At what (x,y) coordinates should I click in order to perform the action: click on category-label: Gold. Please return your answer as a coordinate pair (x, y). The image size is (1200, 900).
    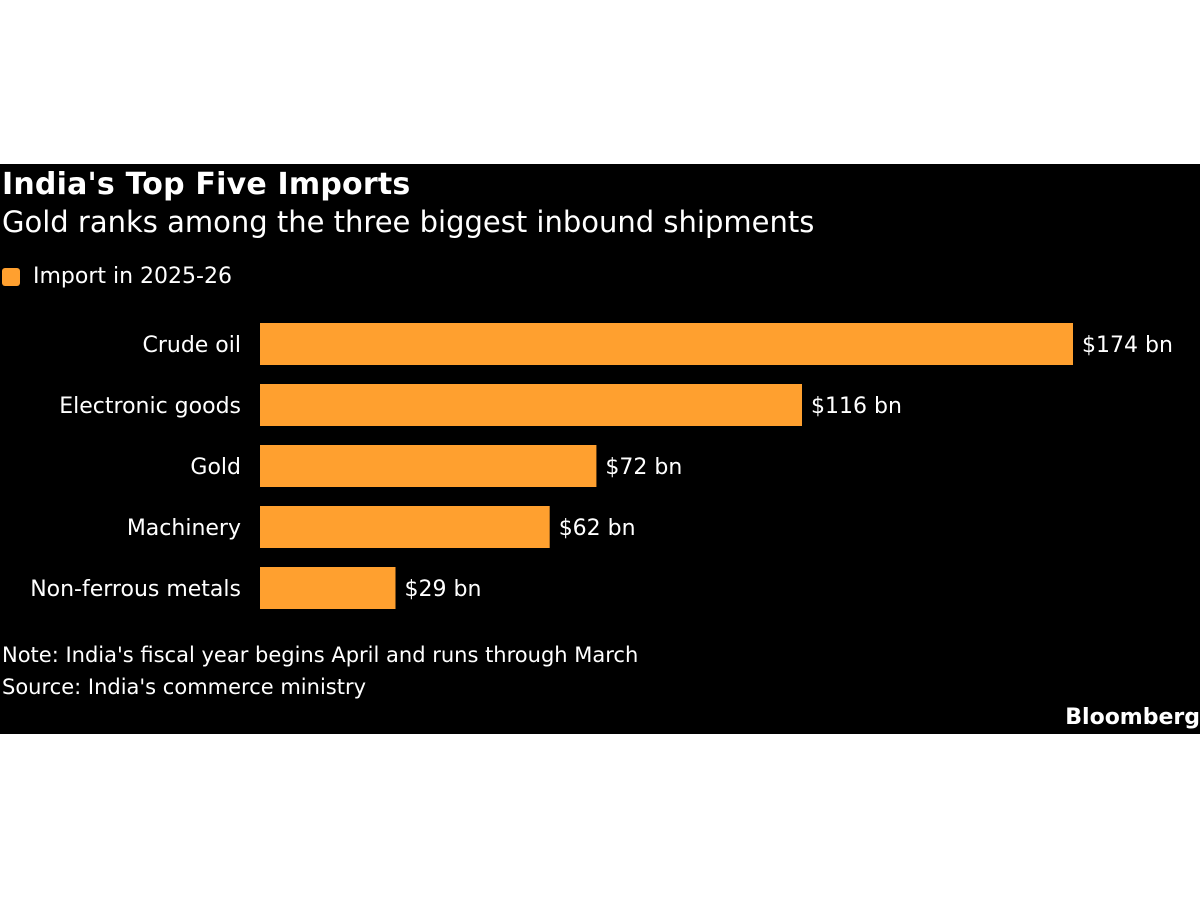
    Looking at the image, I should click on (215, 467).